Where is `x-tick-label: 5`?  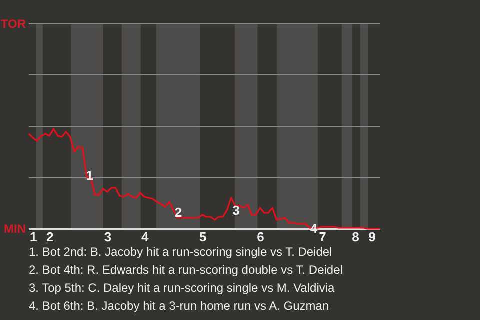
x-tick-label: 5 is located at coordinates (203, 237).